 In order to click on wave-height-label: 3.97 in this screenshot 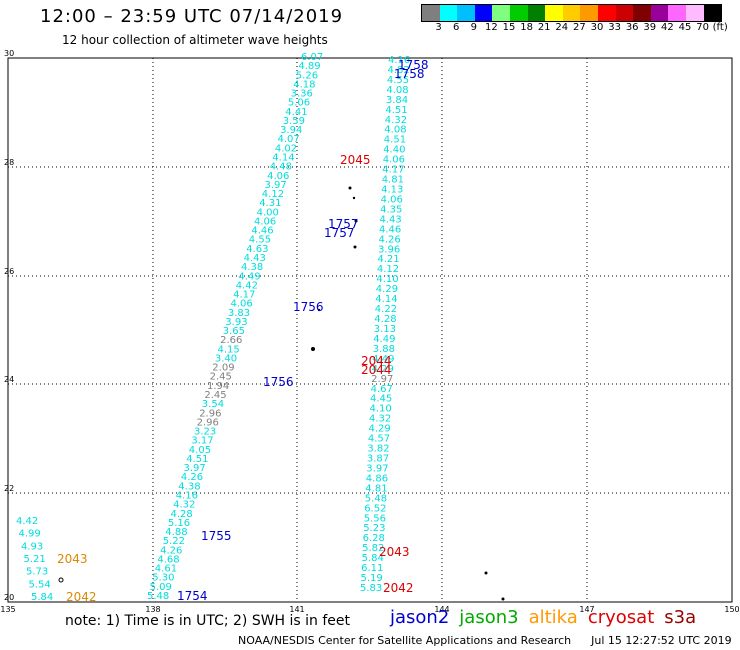, I will do `click(195, 468)`.